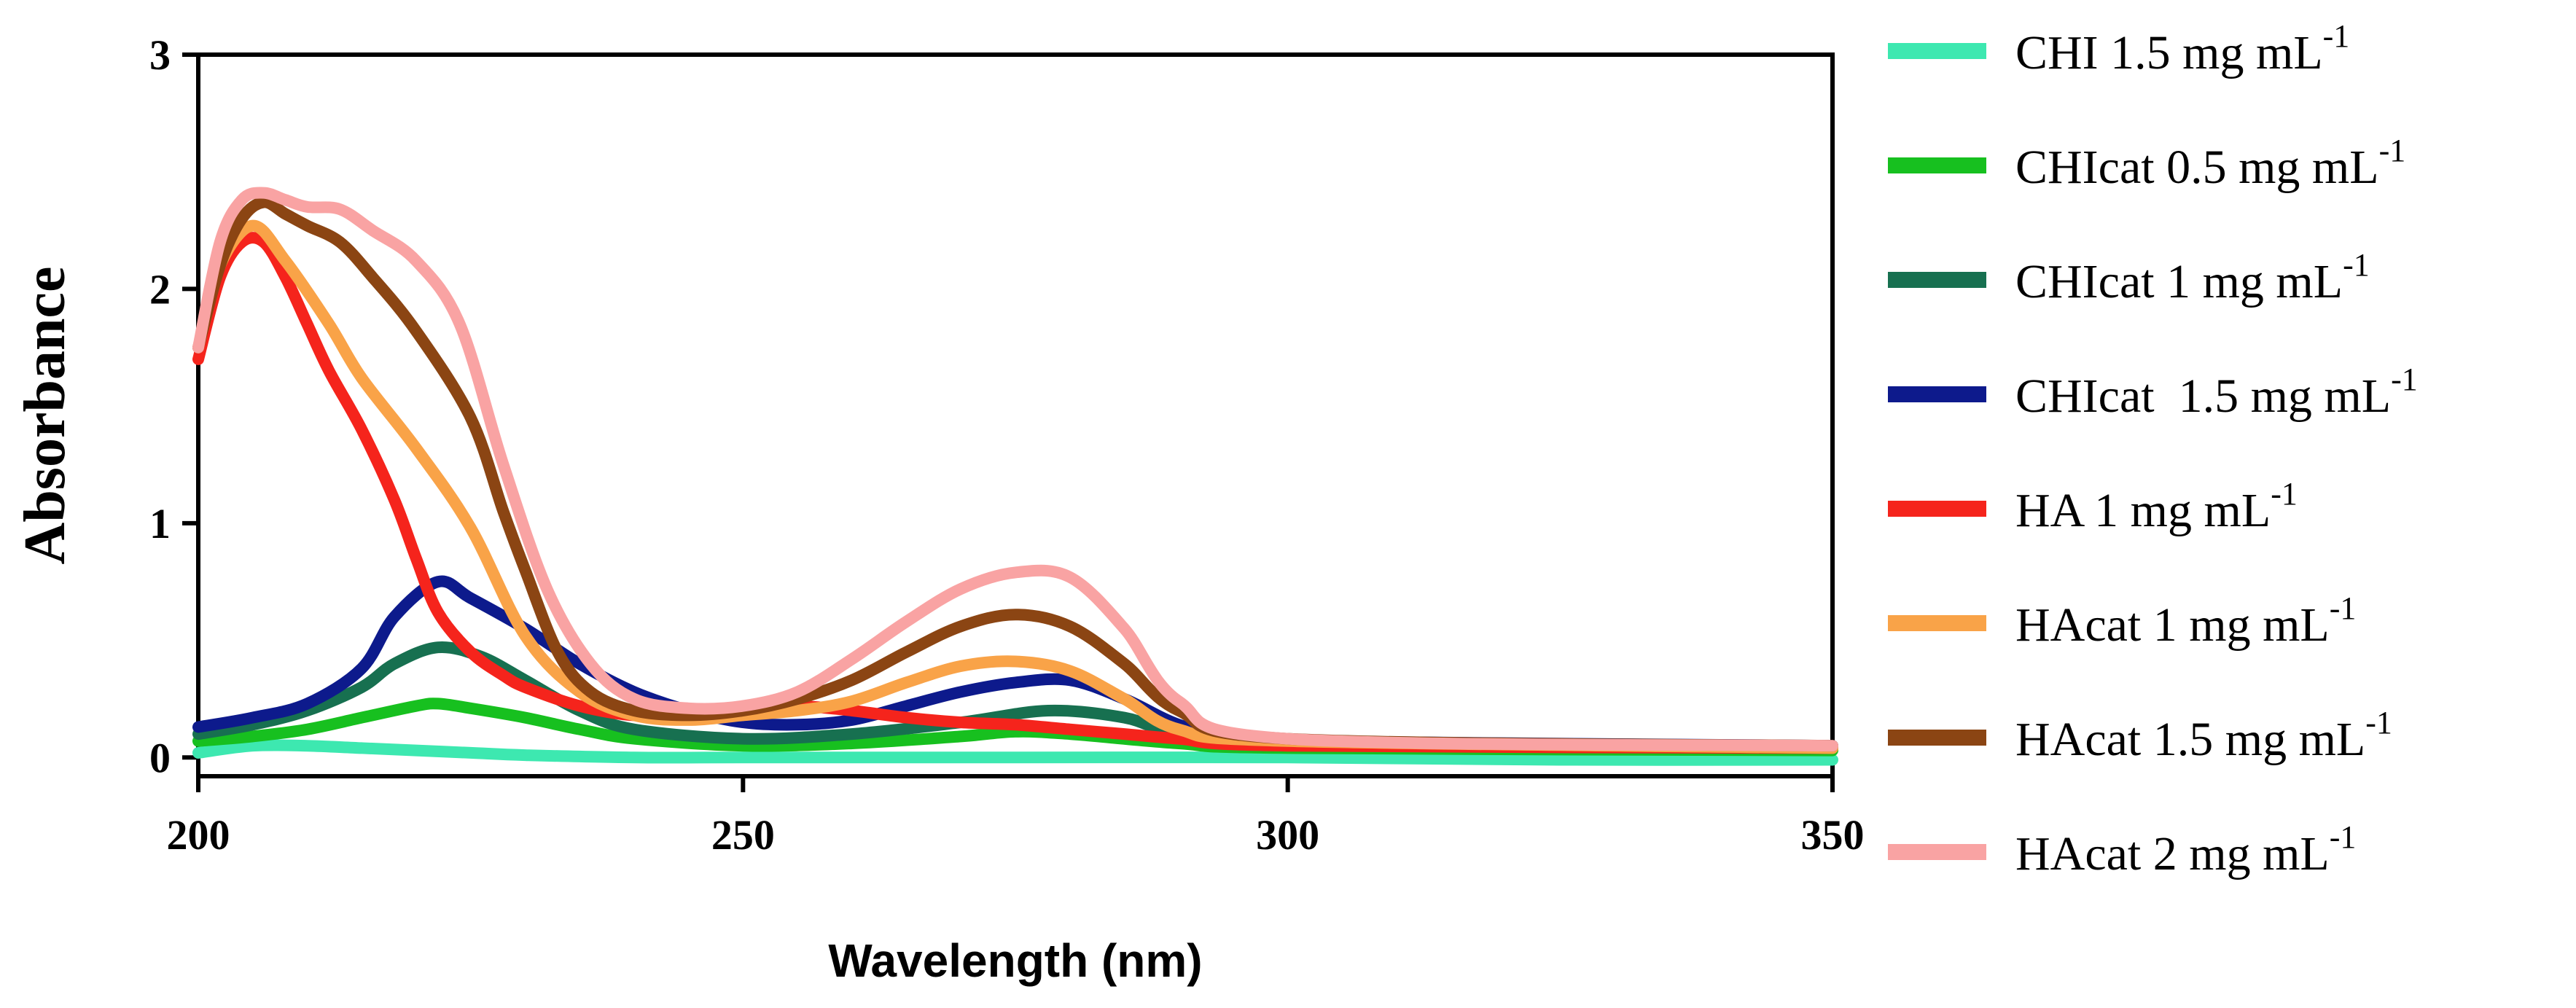 This screenshot has width=2576, height=1008. What do you see at coordinates (2192, 278) in the screenshot?
I see `legend-label: CHIcat 1 mg mL-1` at bounding box center [2192, 278].